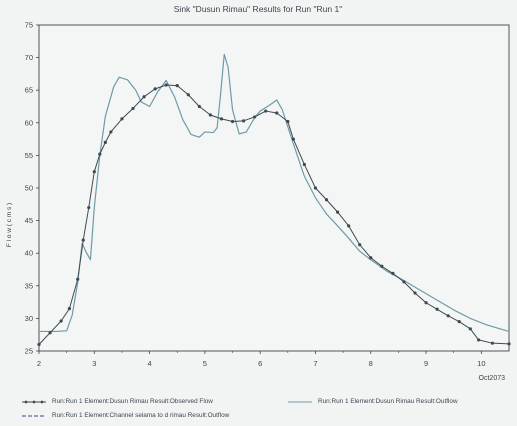 This screenshot has height=426, width=517. I want to click on y-tick-label: 70, so click(29, 57).